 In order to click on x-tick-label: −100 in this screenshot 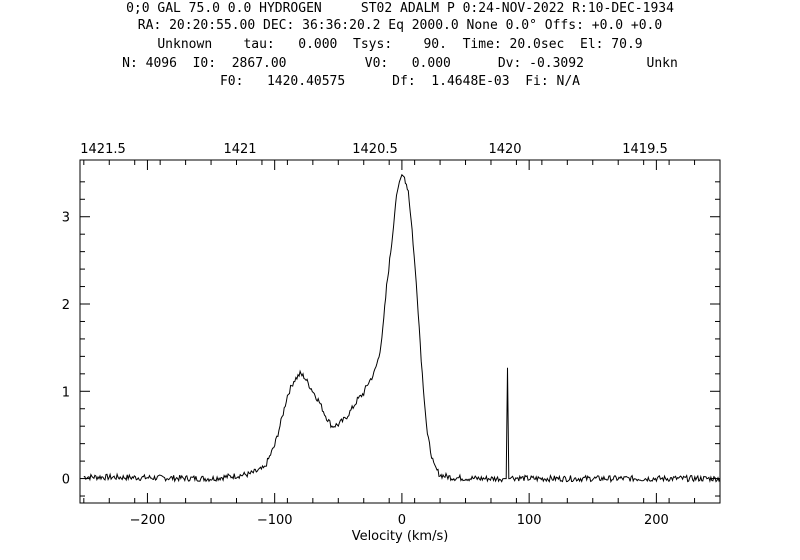, I will do `click(275, 520)`.